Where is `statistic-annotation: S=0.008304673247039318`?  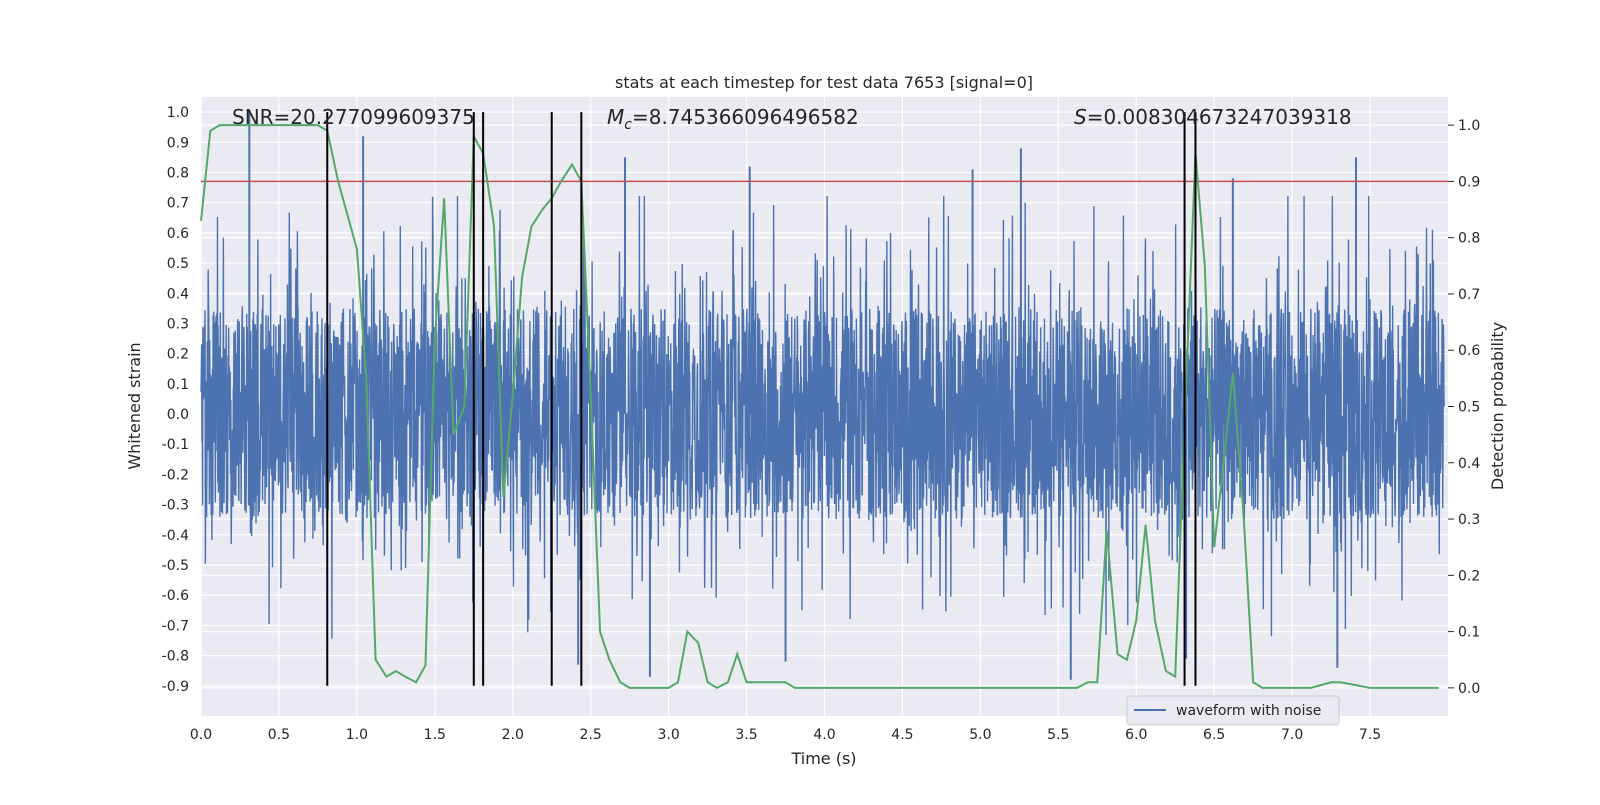
statistic-annotation: S=0.008304673247039318 is located at coordinates (1213, 117).